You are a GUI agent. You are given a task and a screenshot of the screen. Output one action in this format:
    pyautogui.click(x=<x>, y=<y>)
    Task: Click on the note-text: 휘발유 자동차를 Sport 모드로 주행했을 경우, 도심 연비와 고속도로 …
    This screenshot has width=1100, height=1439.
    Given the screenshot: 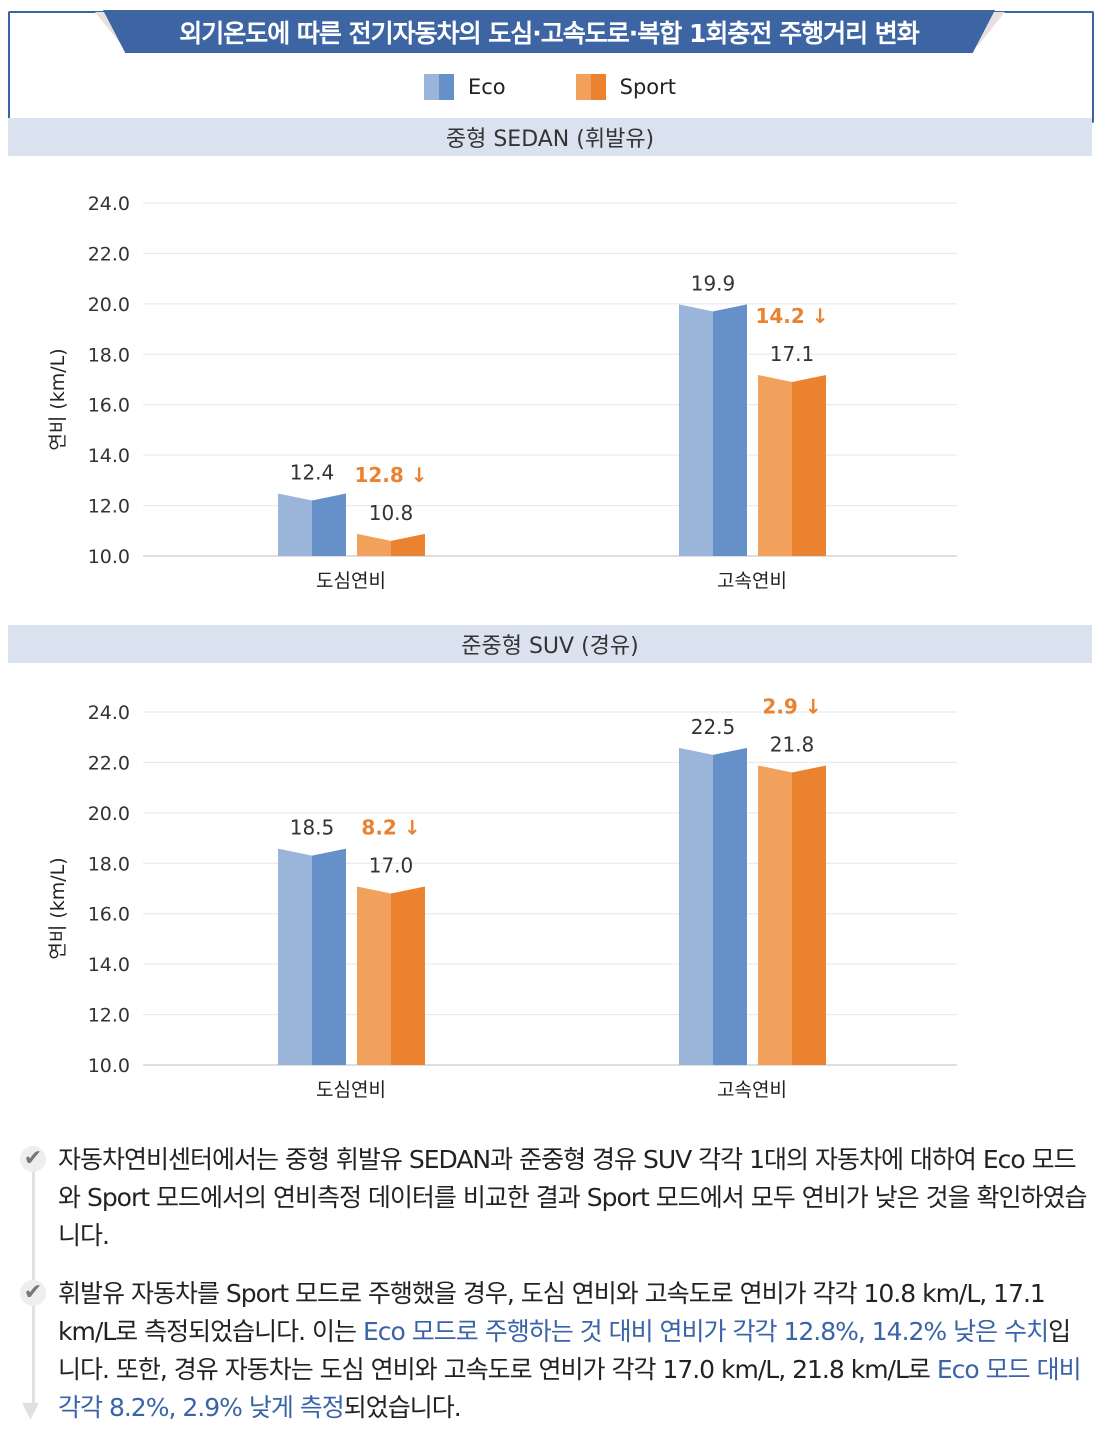 What is the action you would take?
    pyautogui.click(x=552, y=1312)
    